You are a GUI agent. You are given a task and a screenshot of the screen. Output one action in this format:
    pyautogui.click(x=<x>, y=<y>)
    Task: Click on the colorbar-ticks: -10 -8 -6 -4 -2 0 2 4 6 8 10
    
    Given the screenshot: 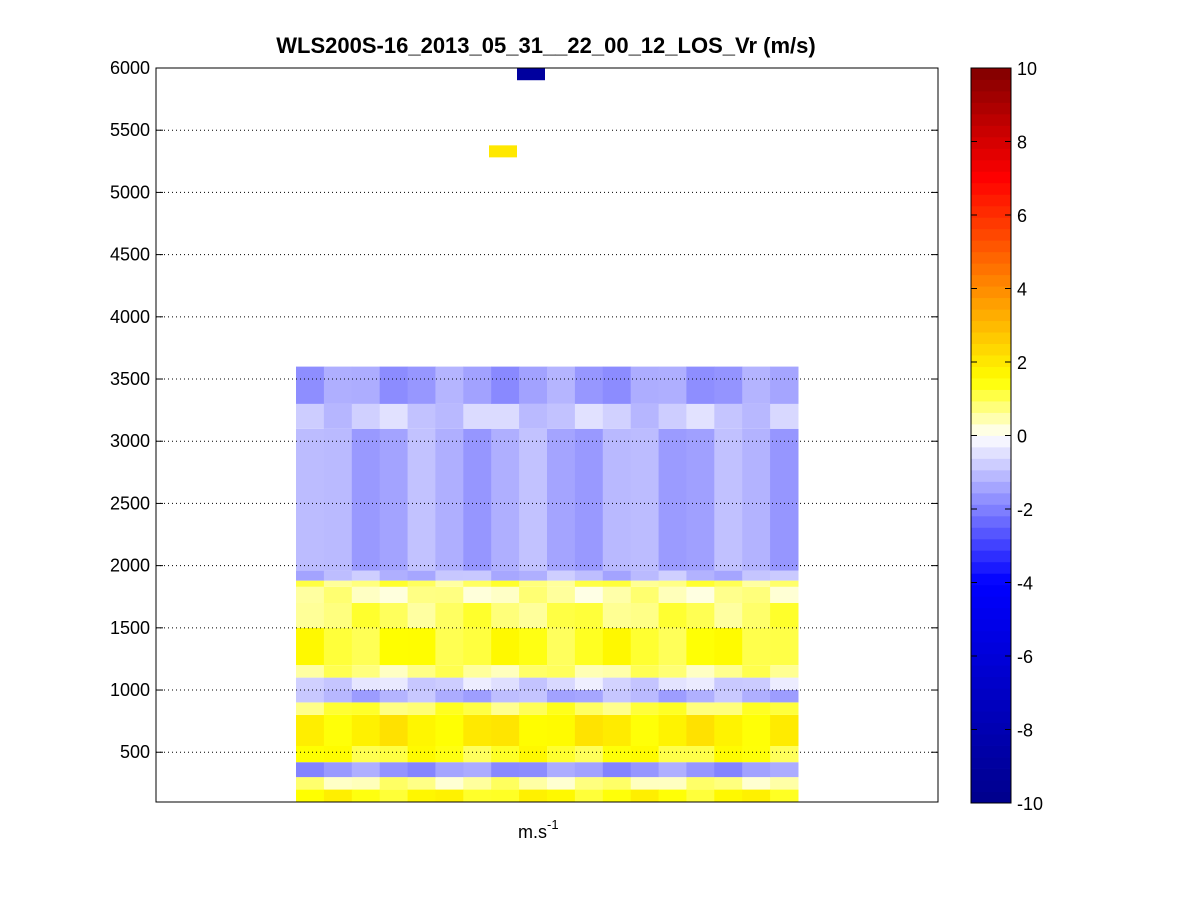 What is the action you would take?
    pyautogui.click(x=1007, y=436)
    